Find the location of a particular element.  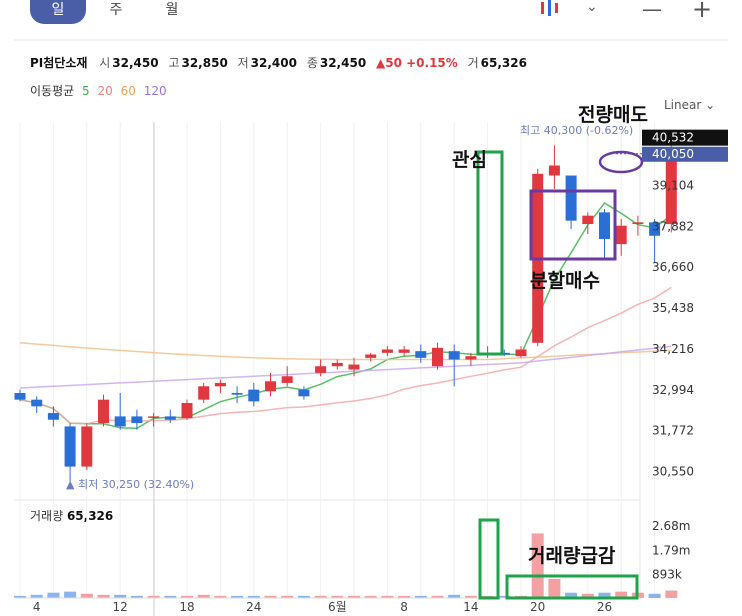

close-label: 종 is located at coordinates (312, 63).